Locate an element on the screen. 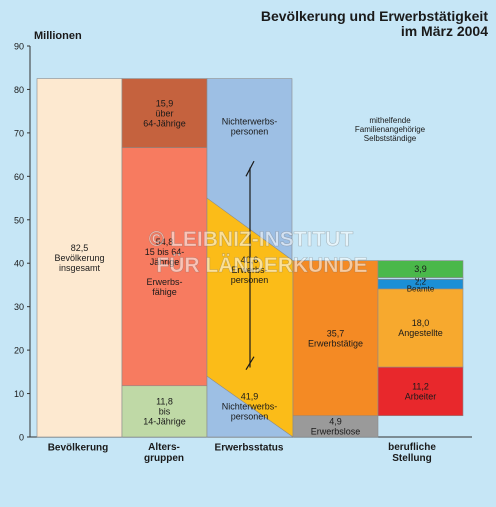  bar-stellung-selbststaendige is located at coordinates (420, 269).